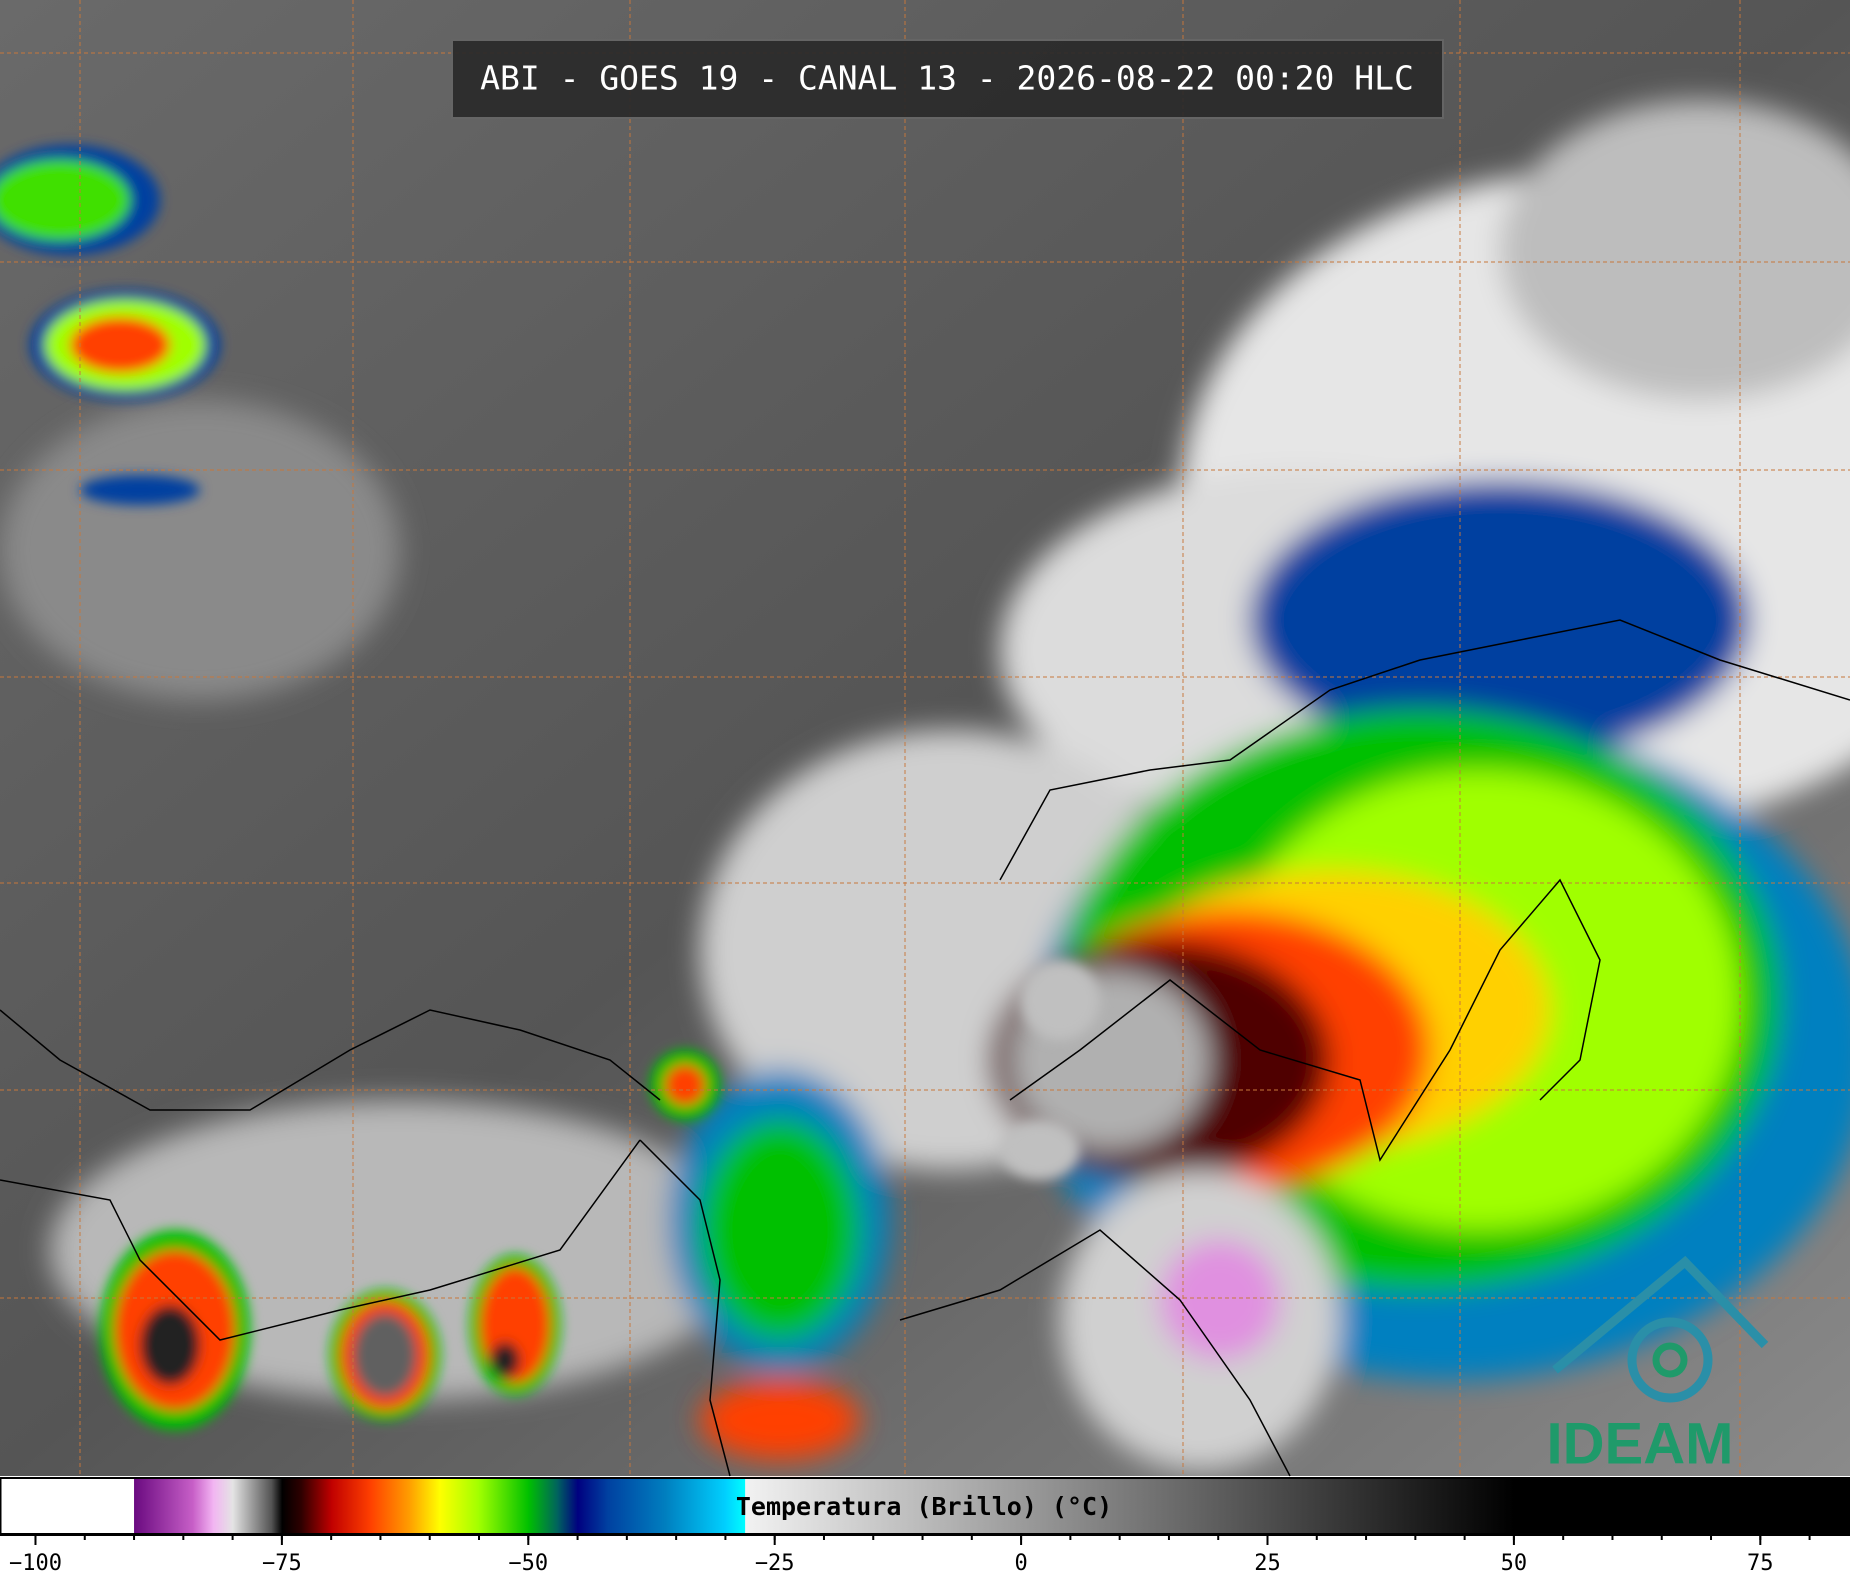  Describe the element at coordinates (1514, 1563) in the screenshot. I see `tick-label: 50` at that location.